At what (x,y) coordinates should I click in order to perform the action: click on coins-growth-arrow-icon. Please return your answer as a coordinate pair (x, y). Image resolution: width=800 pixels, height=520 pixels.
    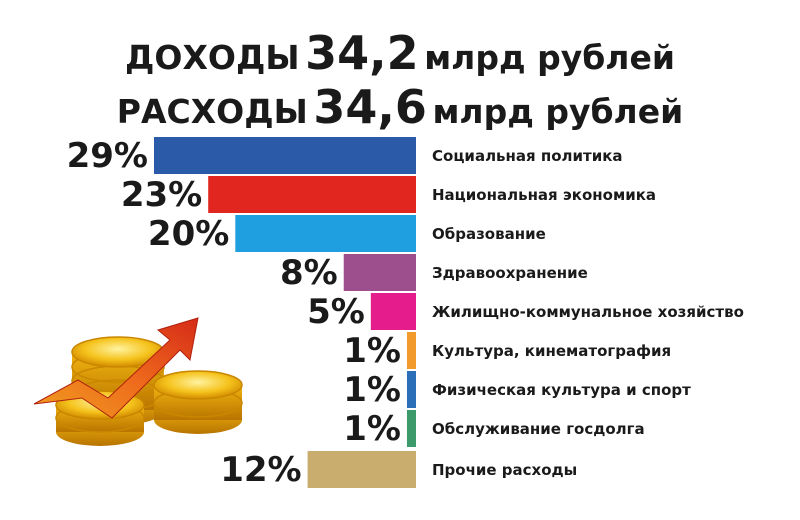
    Looking at the image, I should click on (138, 381).